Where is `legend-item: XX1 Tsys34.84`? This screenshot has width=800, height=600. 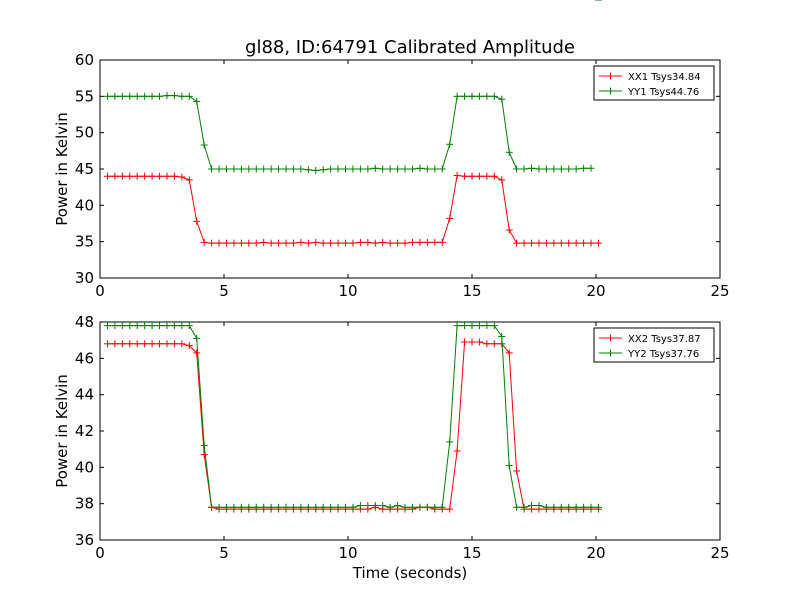
legend-item: XX1 Tsys34.84 is located at coordinates (650, 77).